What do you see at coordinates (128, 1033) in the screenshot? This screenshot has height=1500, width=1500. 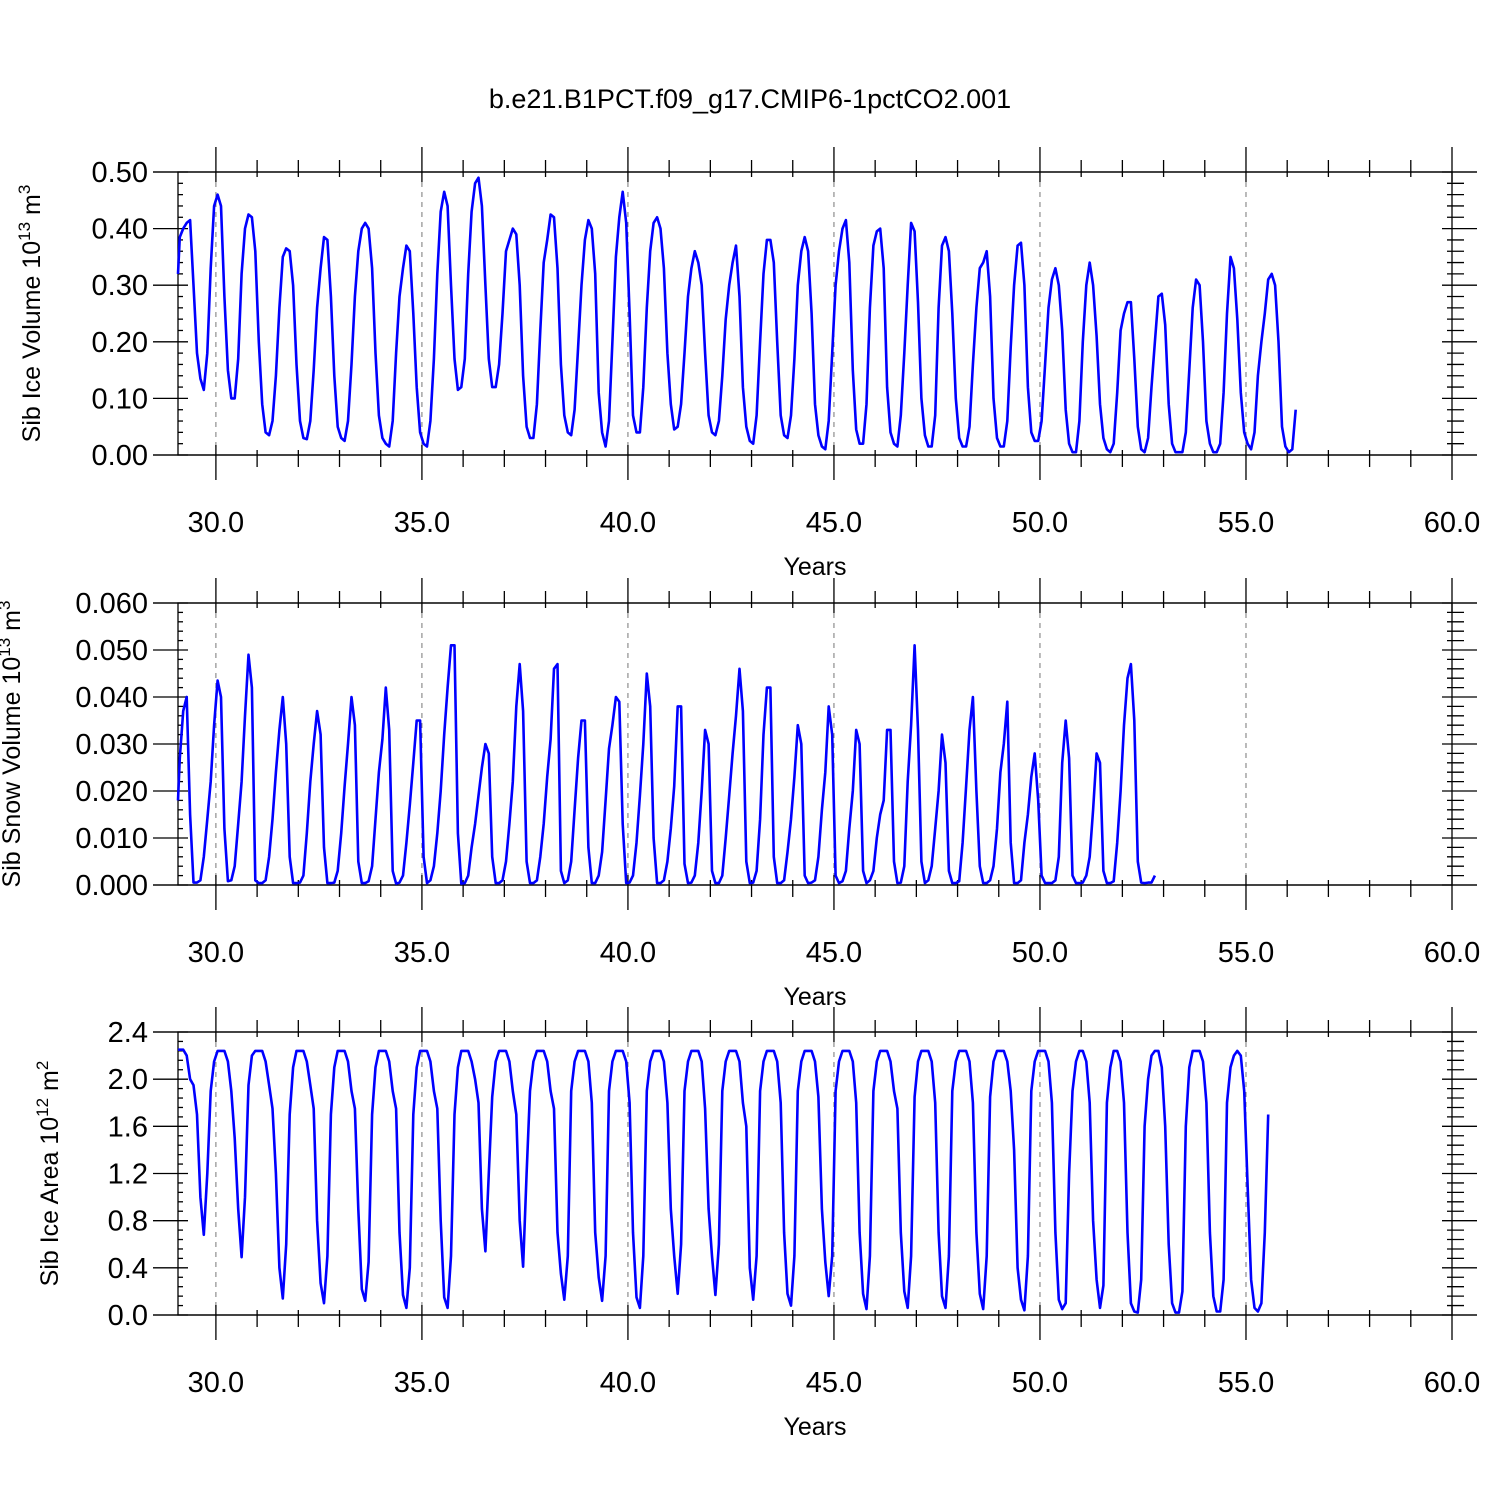 I see `y-tick-label: 2.4` at bounding box center [128, 1033].